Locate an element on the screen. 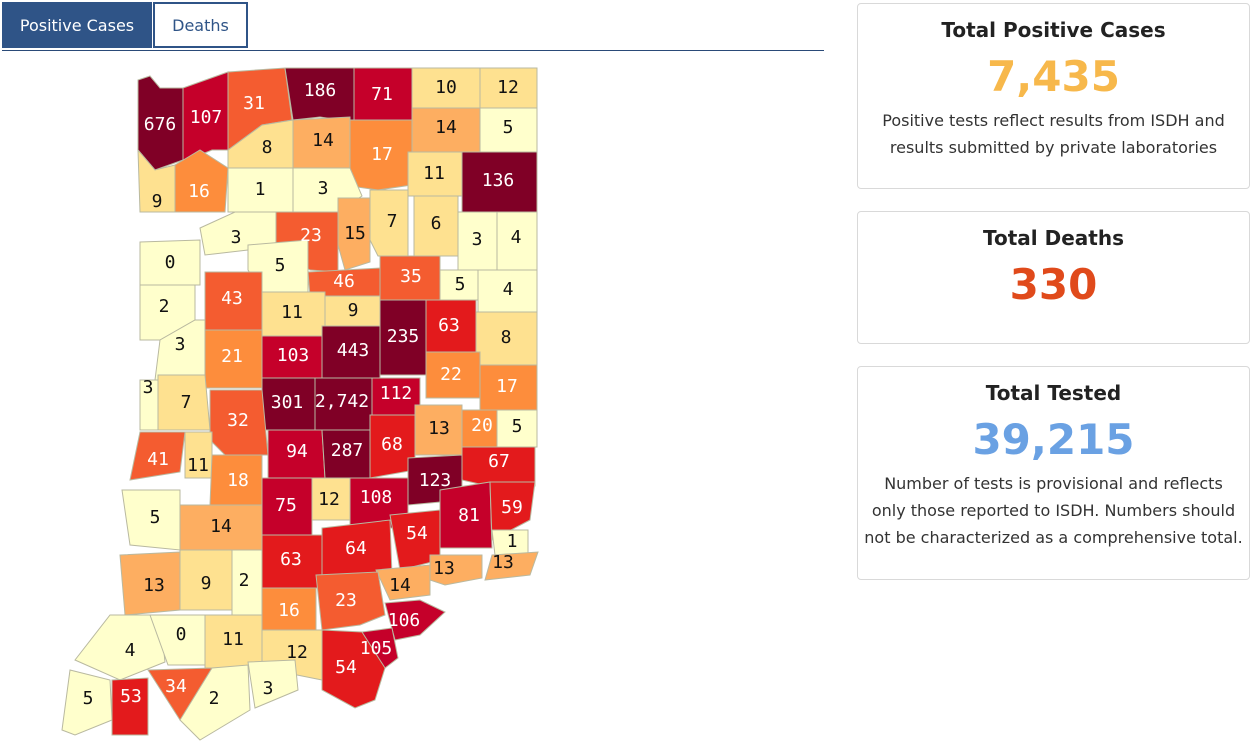 The width and height of the screenshot is (1254, 754). county-case-label: 2,742 is located at coordinates (342, 401).